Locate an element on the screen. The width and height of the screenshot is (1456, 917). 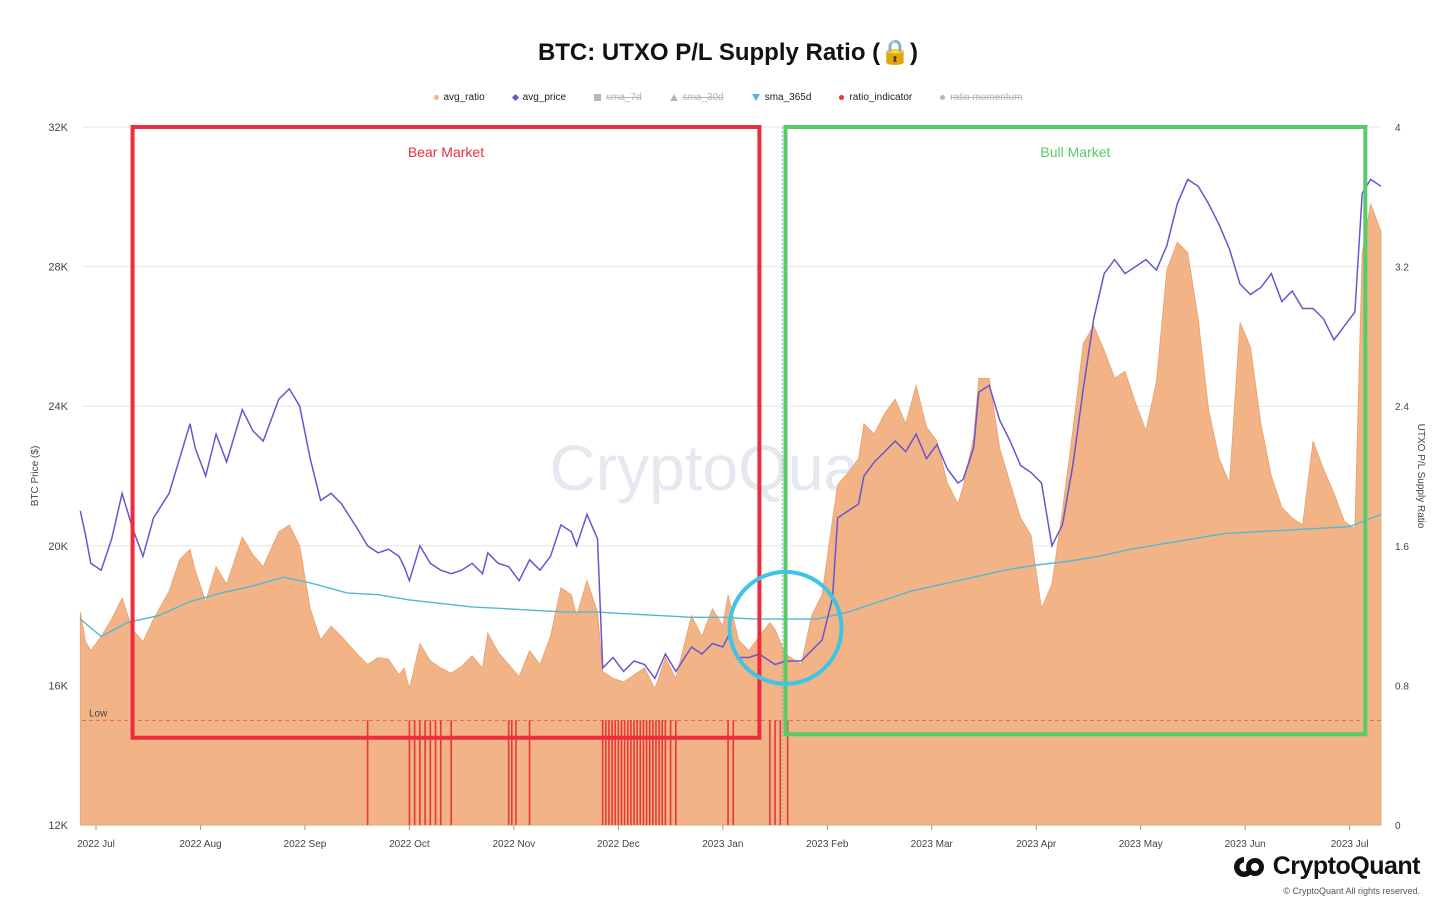
x-tick-label: 2023 Jan is located at coordinates (722, 844).